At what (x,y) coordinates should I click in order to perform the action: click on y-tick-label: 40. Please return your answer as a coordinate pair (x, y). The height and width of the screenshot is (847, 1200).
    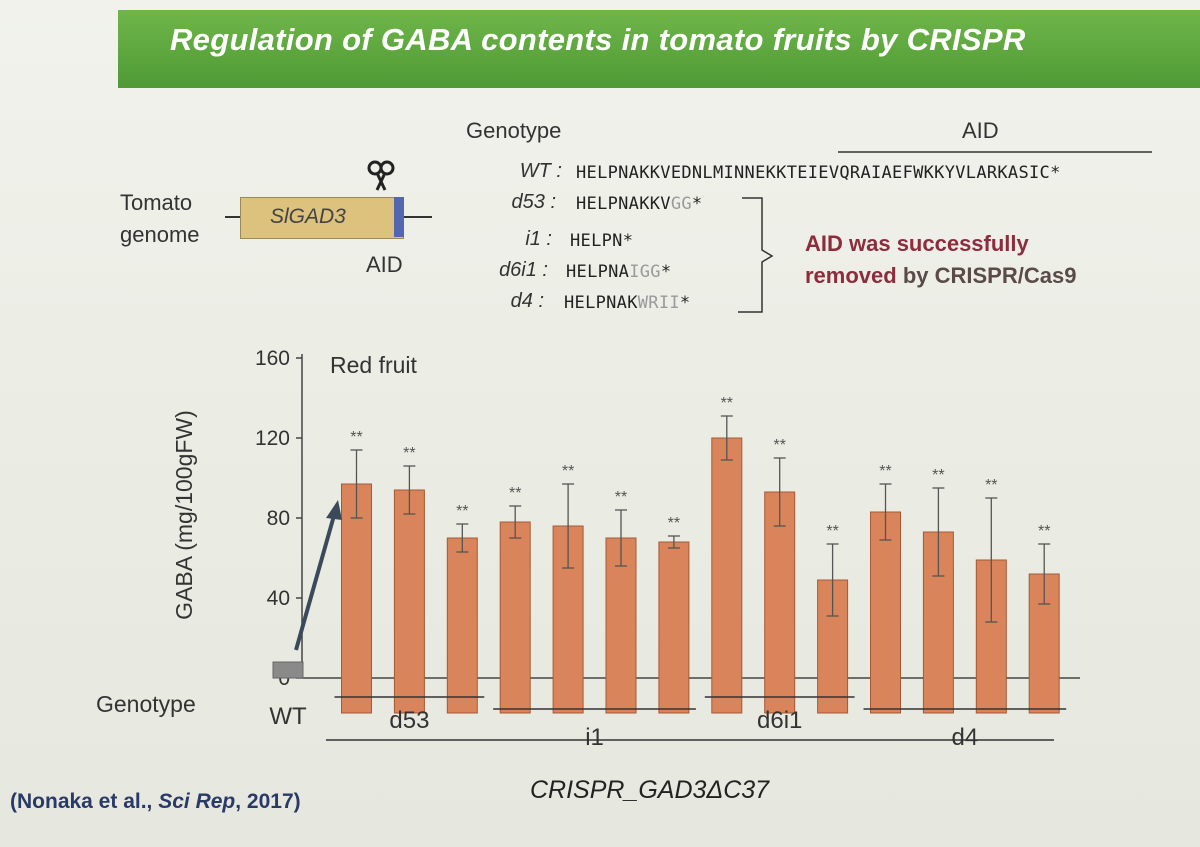
    Looking at the image, I should click on (278, 598).